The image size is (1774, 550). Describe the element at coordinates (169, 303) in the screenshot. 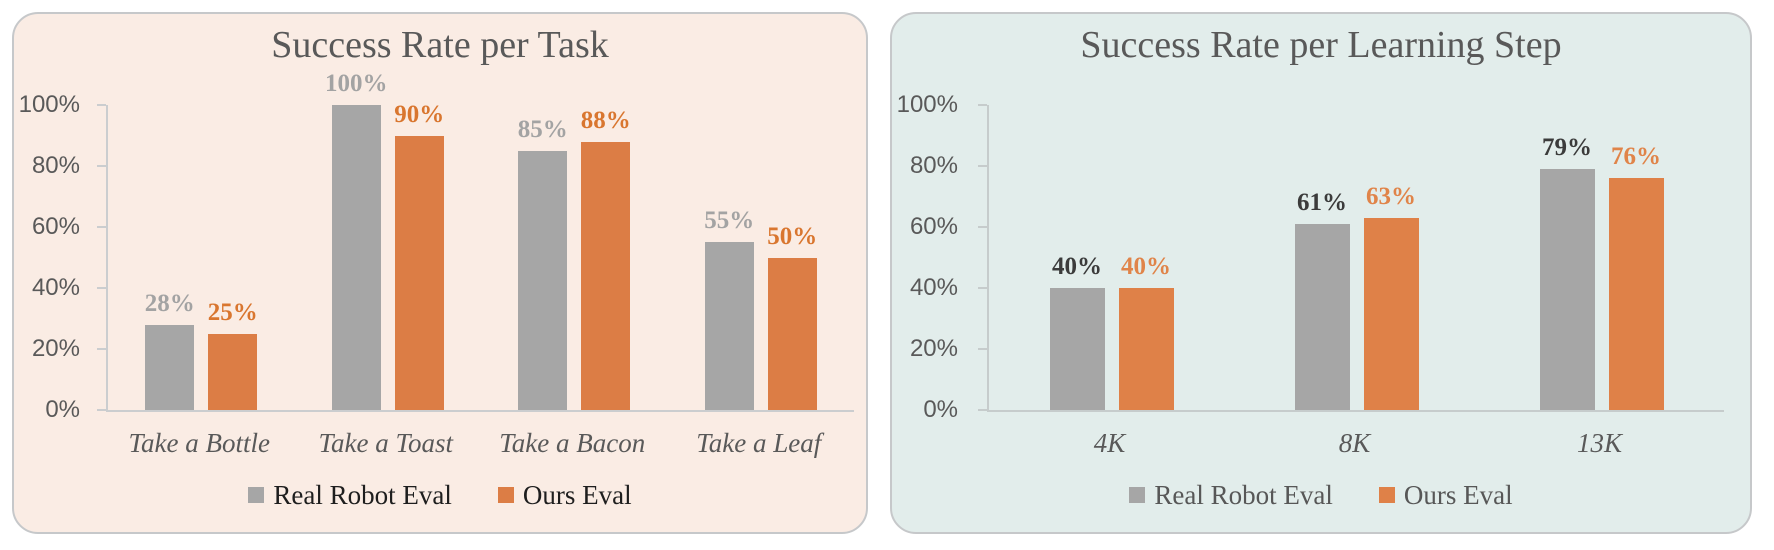

I see `data-label: 28%` at that location.